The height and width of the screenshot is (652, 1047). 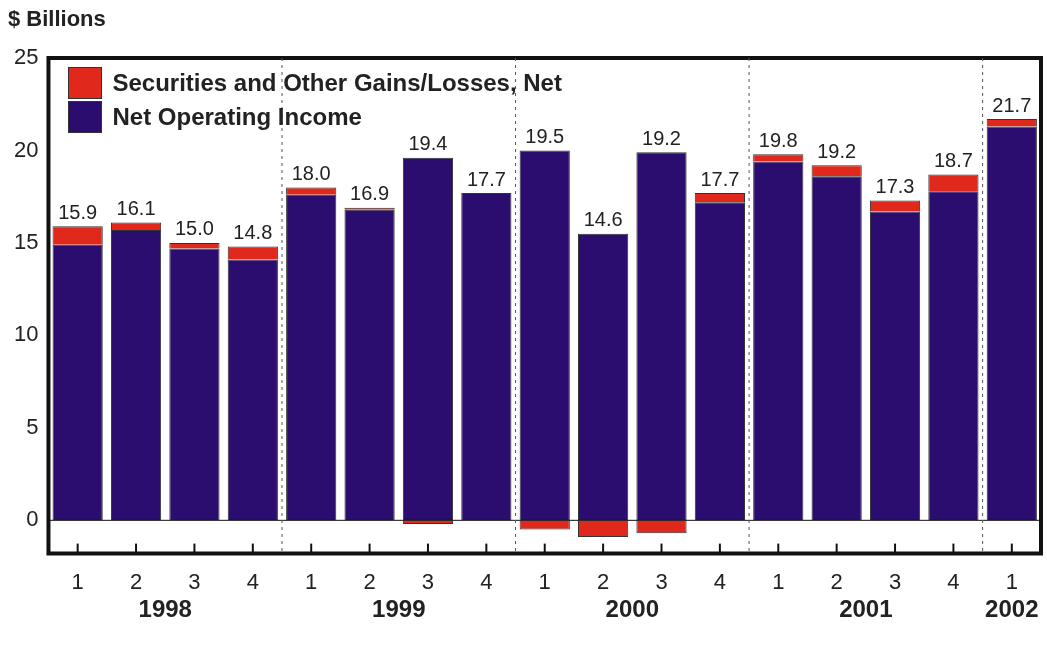 What do you see at coordinates (1012, 609) in the screenshot?
I see `text: 2002` at bounding box center [1012, 609].